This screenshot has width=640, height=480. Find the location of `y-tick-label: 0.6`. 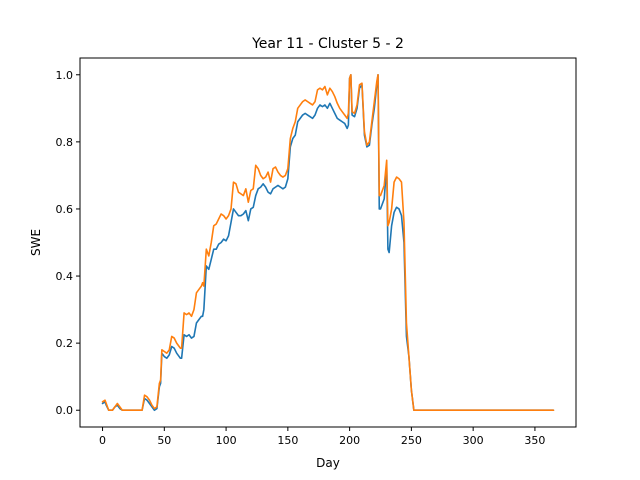

y-tick-label: 0.6 is located at coordinates (65, 209).